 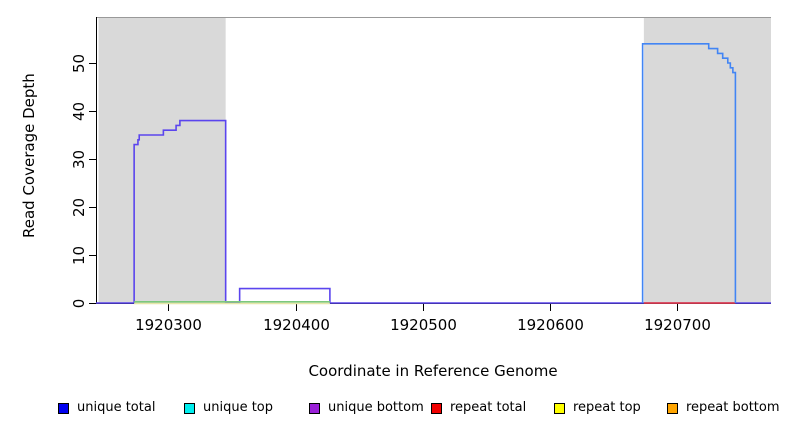 I want to click on legend-item-repeat-total: repeat total, so click(x=478, y=408).